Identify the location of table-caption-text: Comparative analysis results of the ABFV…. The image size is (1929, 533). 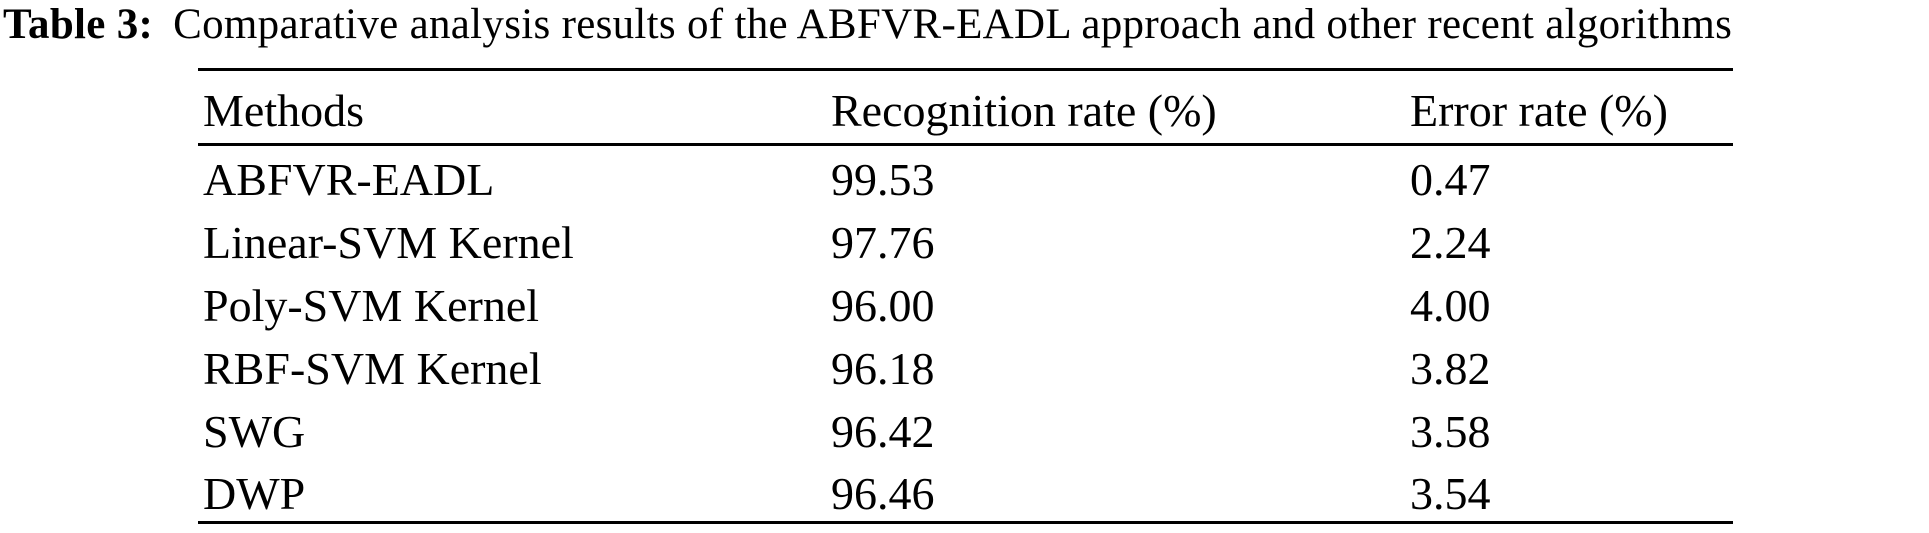
(953, 24).